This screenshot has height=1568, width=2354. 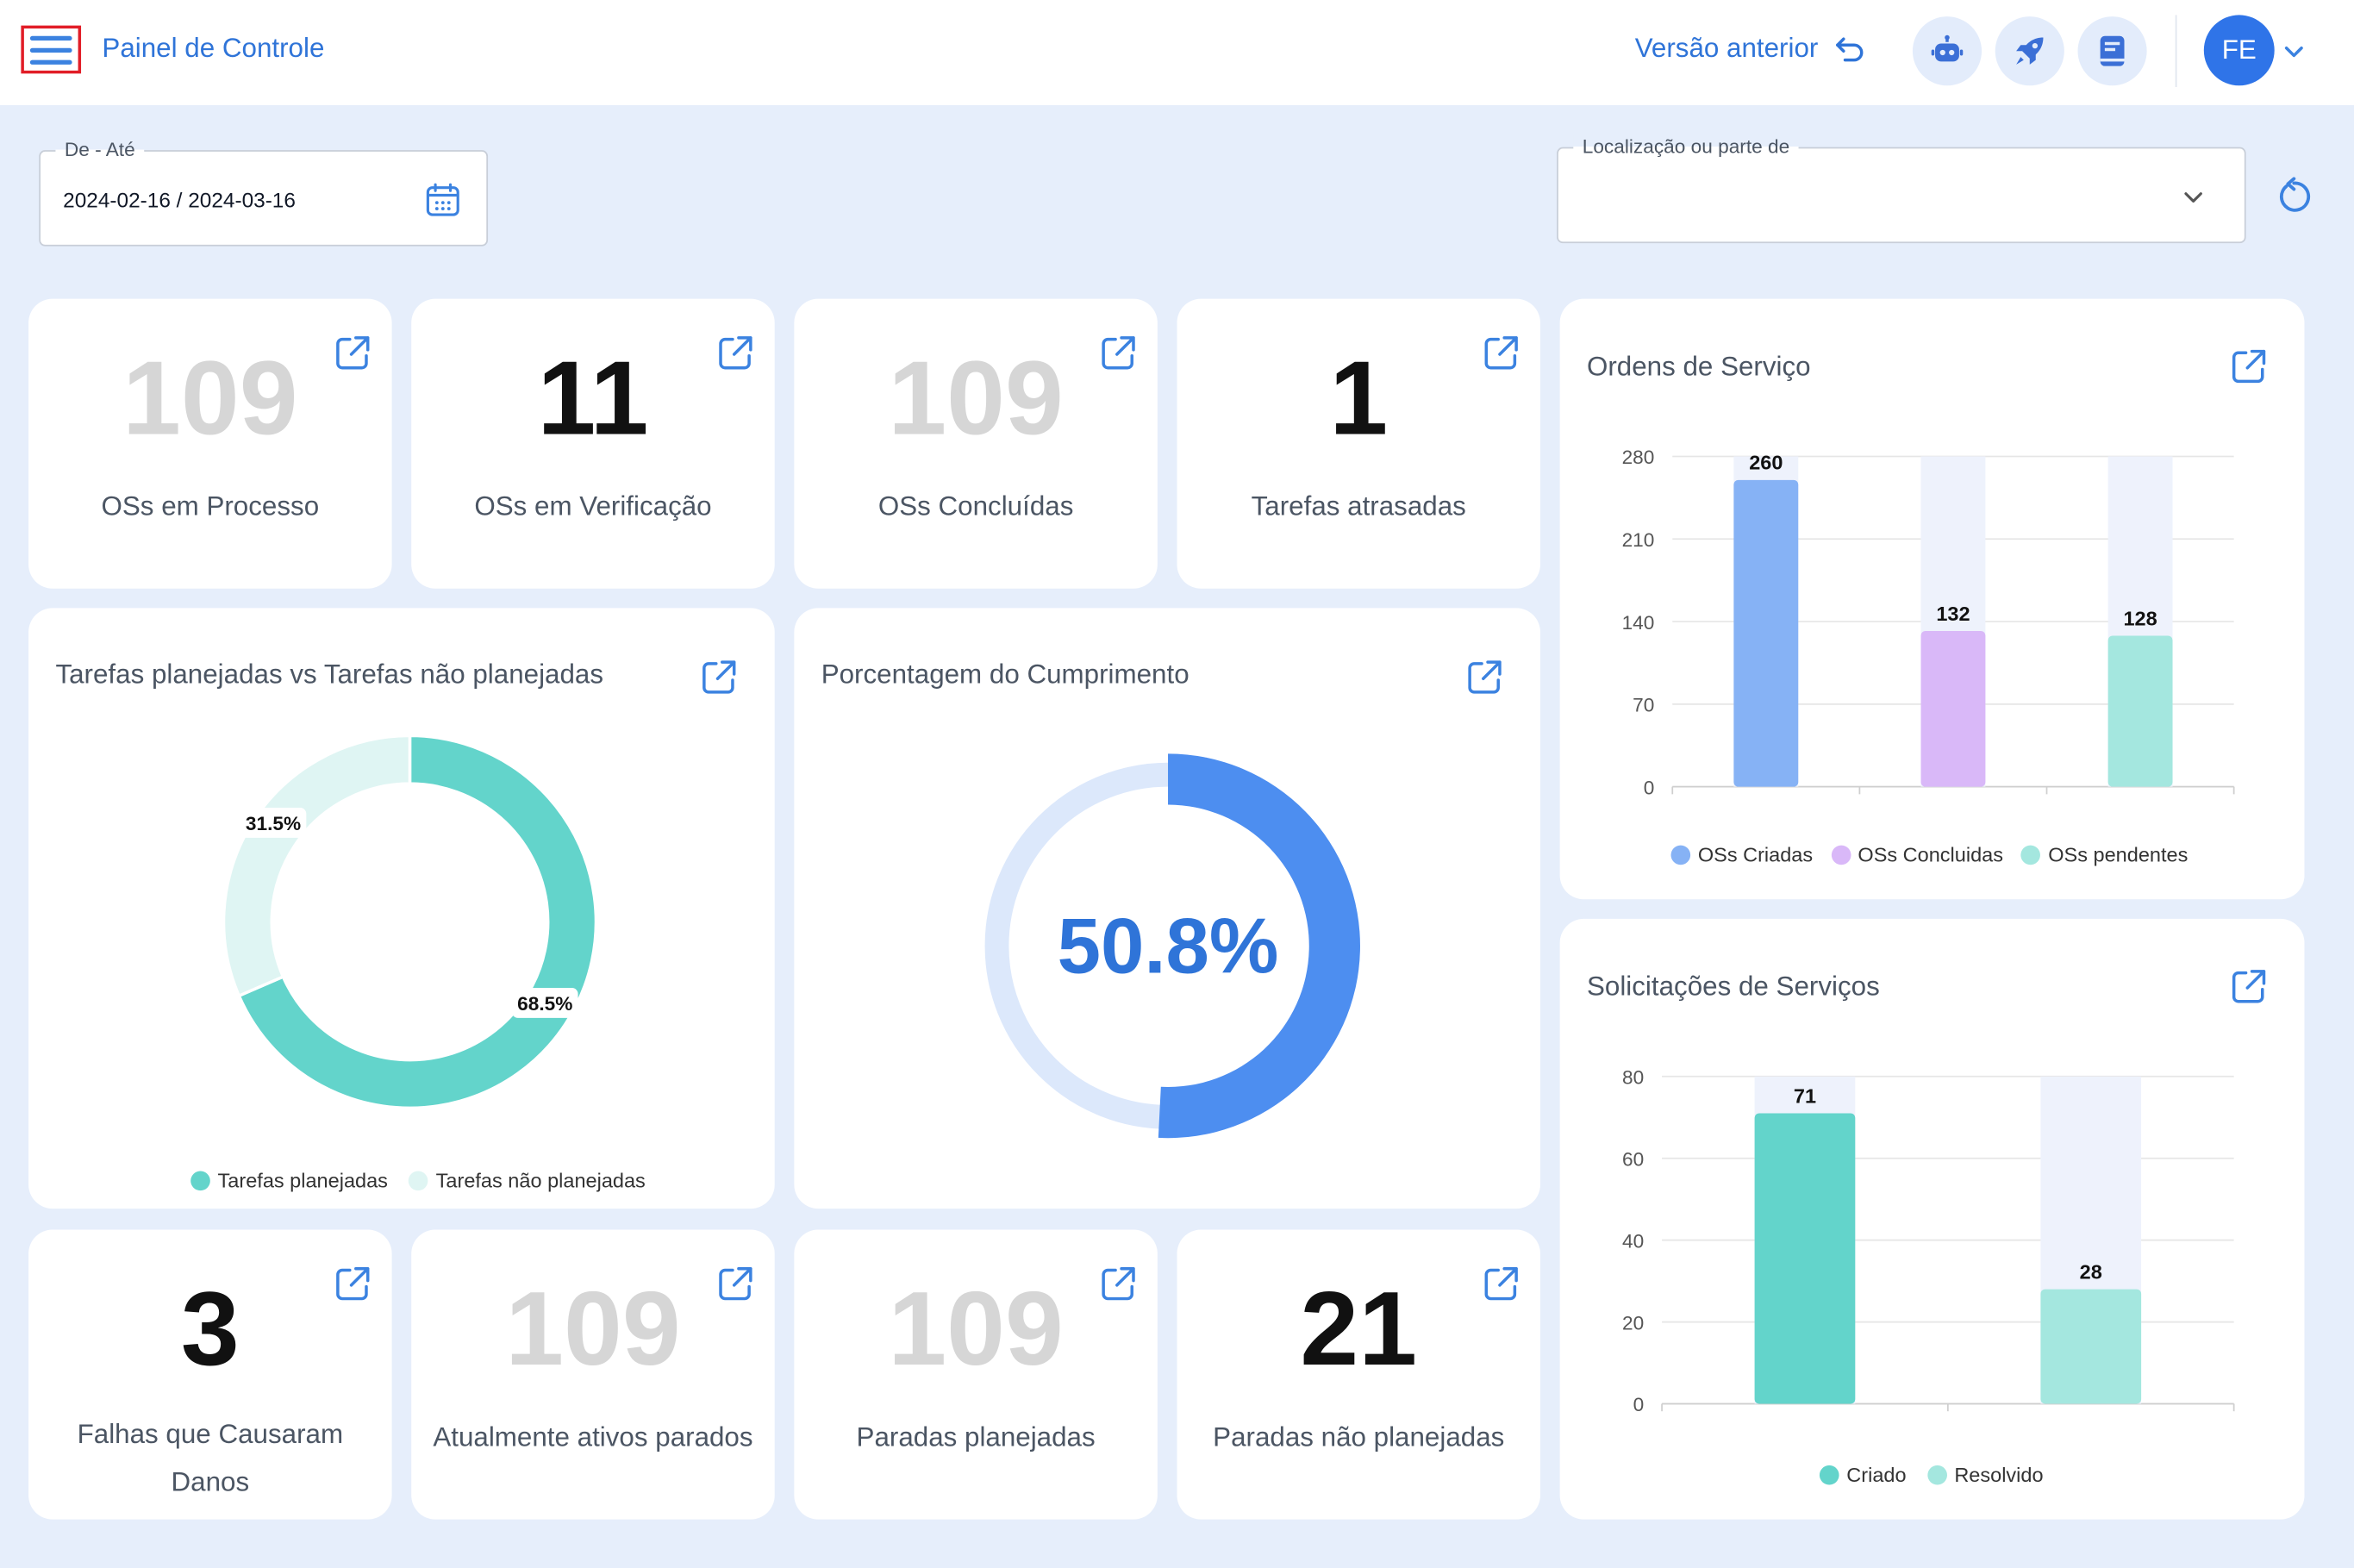 I want to click on calendar-icon, so click(x=443, y=200).